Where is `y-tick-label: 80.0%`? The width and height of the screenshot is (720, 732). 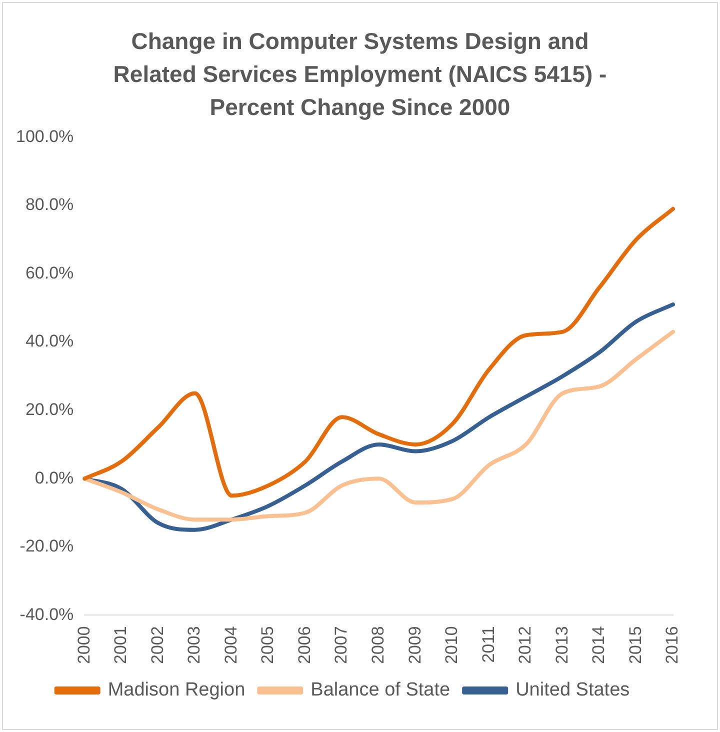
y-tick-label: 80.0% is located at coordinates (49, 204).